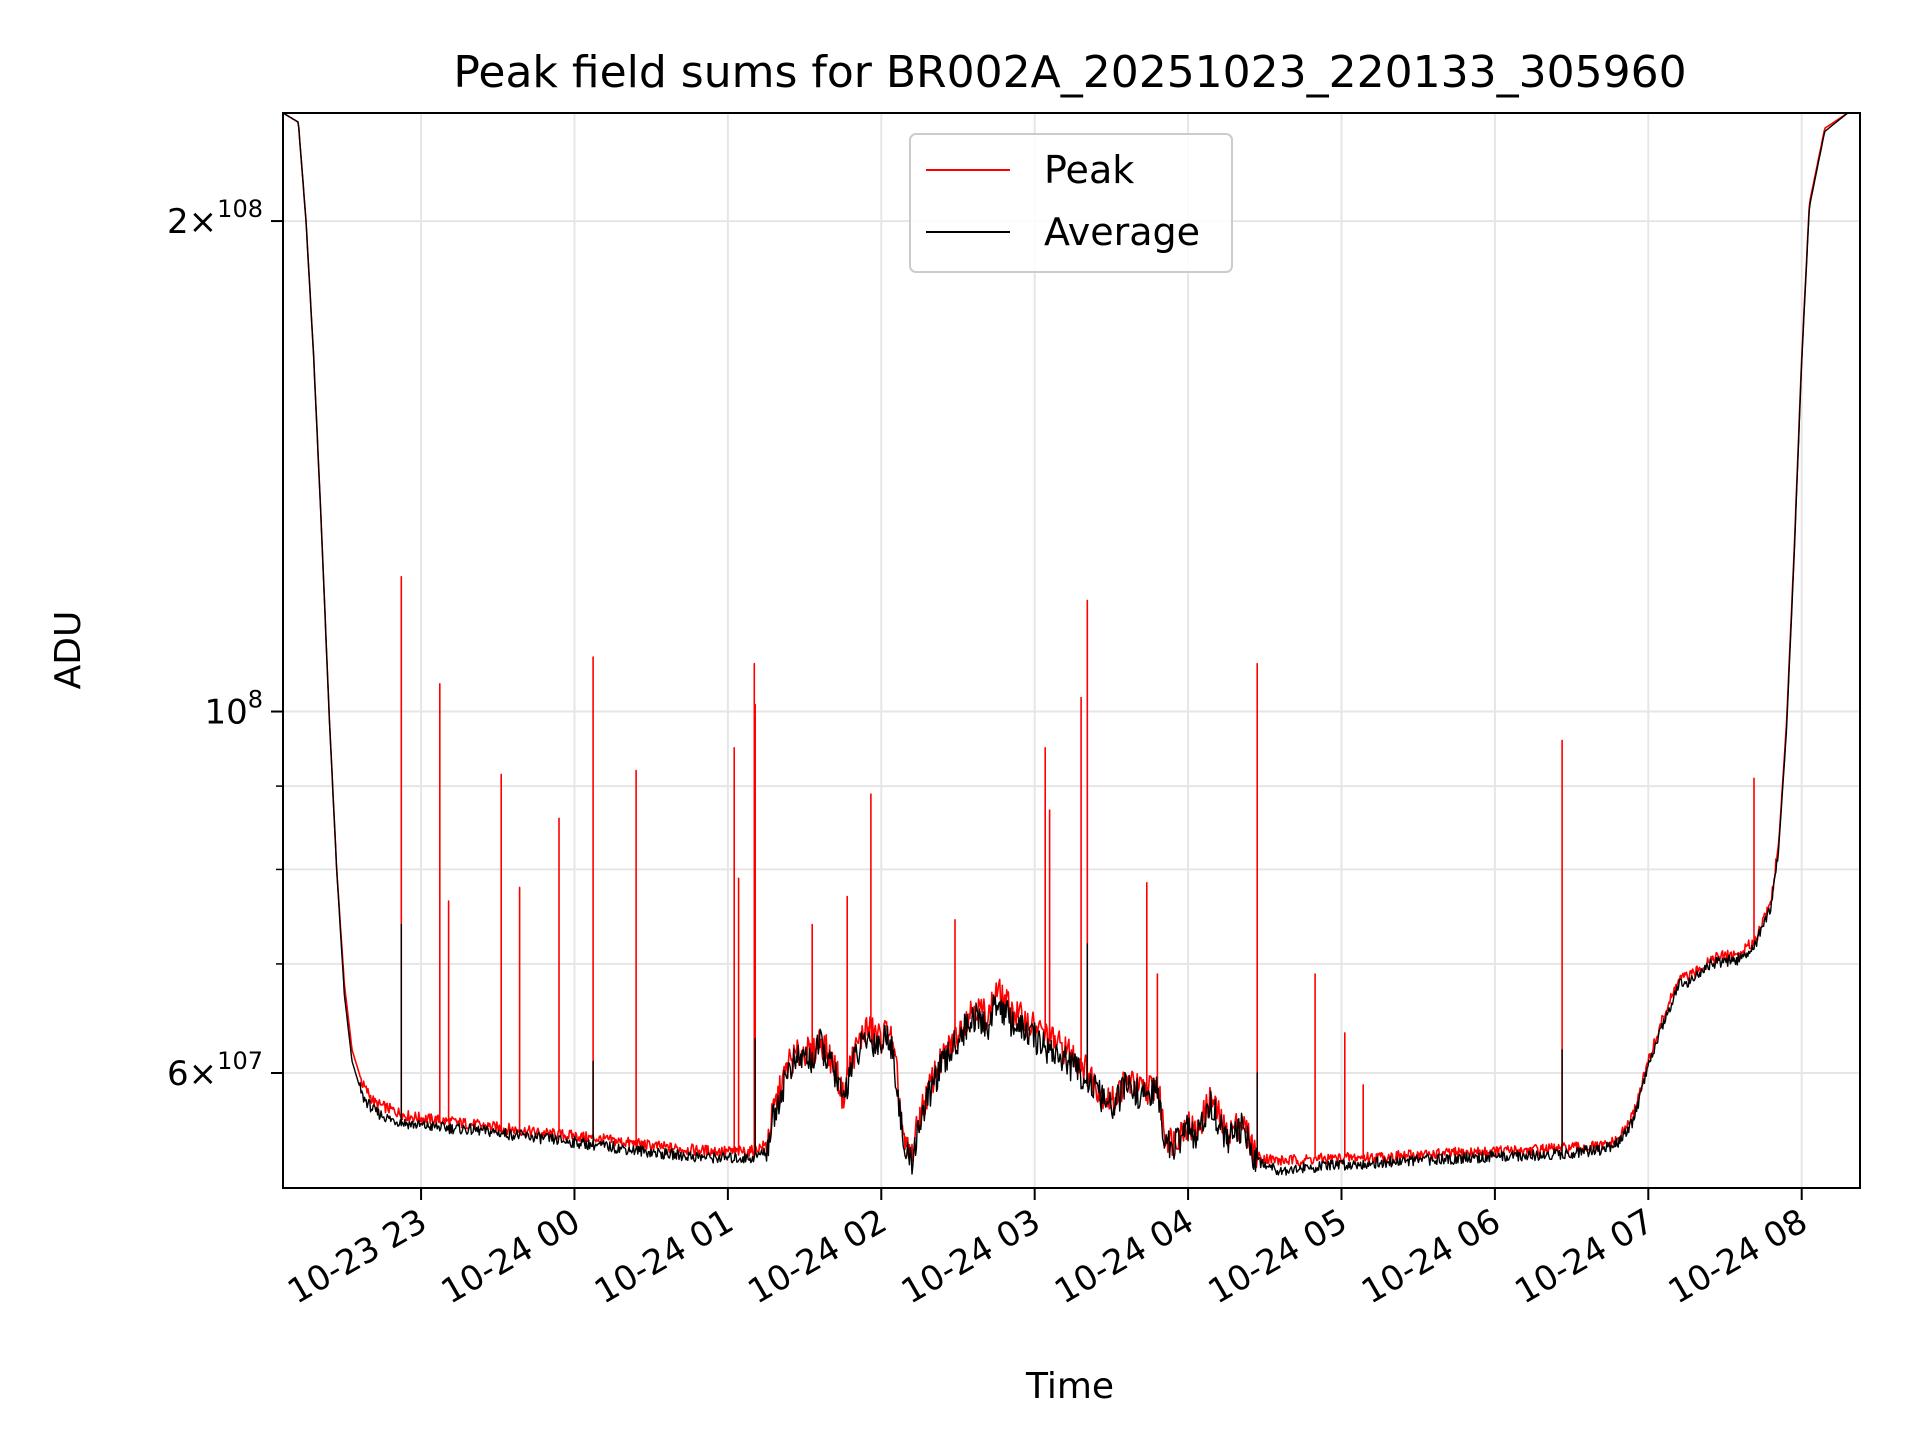 This screenshot has width=1920, height=1440. I want to click on y-tick-label: 6×10⁷, so click(215, 1070).